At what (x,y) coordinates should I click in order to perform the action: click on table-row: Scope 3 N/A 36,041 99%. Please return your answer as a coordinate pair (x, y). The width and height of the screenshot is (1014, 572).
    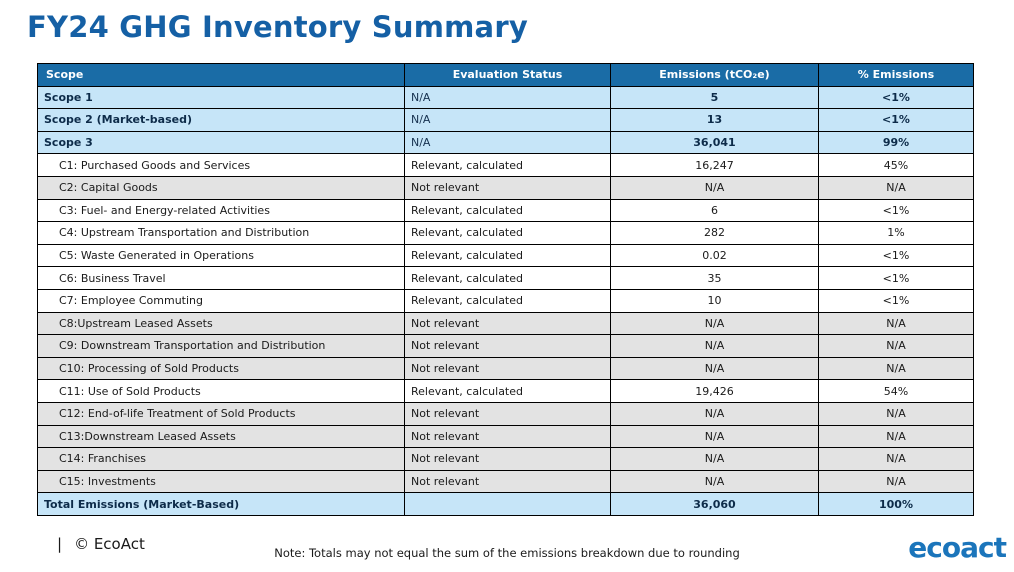
    Looking at the image, I should click on (505, 142).